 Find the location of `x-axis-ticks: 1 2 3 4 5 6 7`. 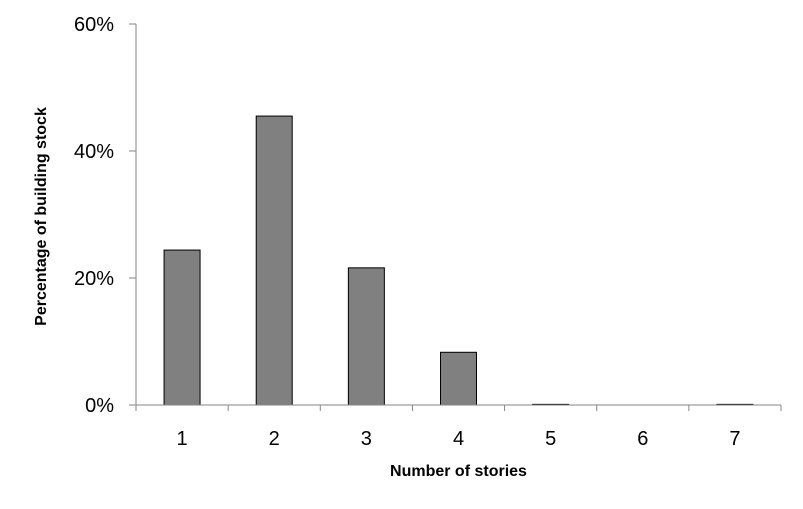

x-axis-ticks: 1 2 3 4 5 6 7 is located at coordinates (458, 427).